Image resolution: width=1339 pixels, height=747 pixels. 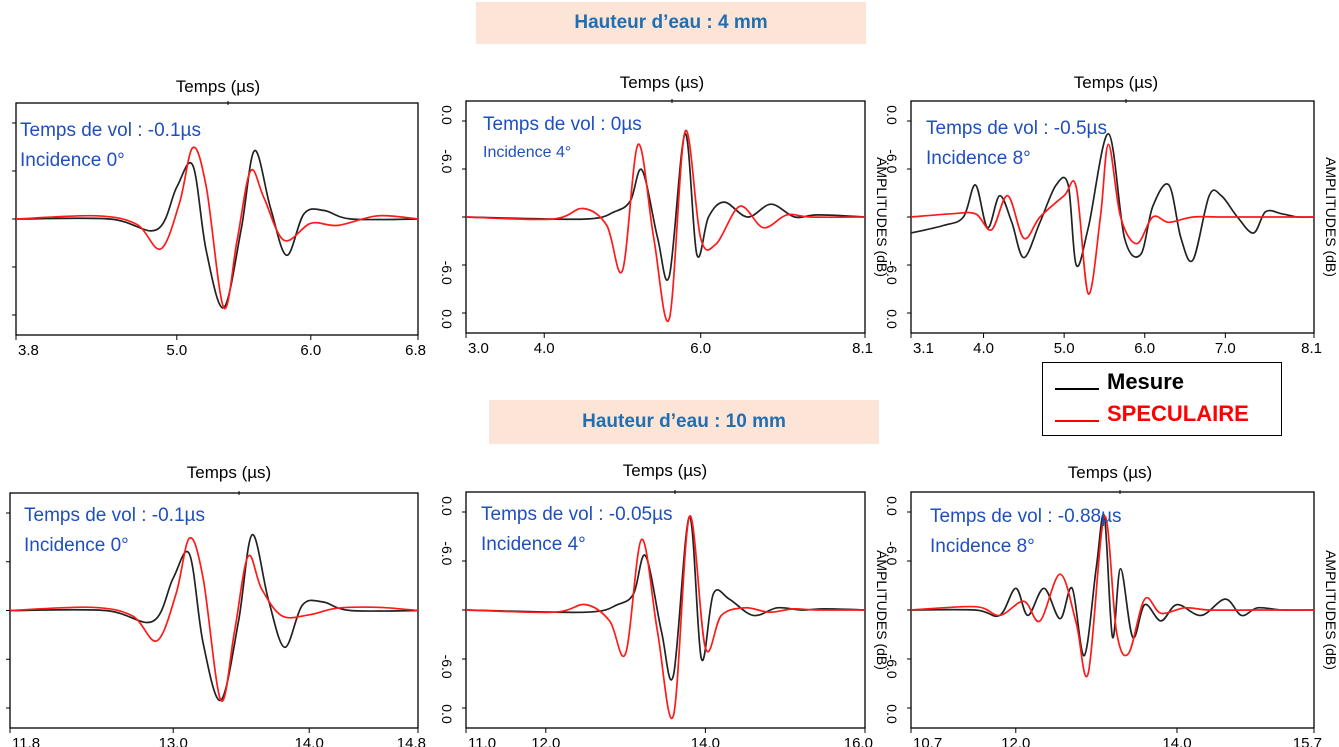 What do you see at coordinates (1162, 399) in the screenshot?
I see `legend: Mesure SPECULAIRE` at bounding box center [1162, 399].